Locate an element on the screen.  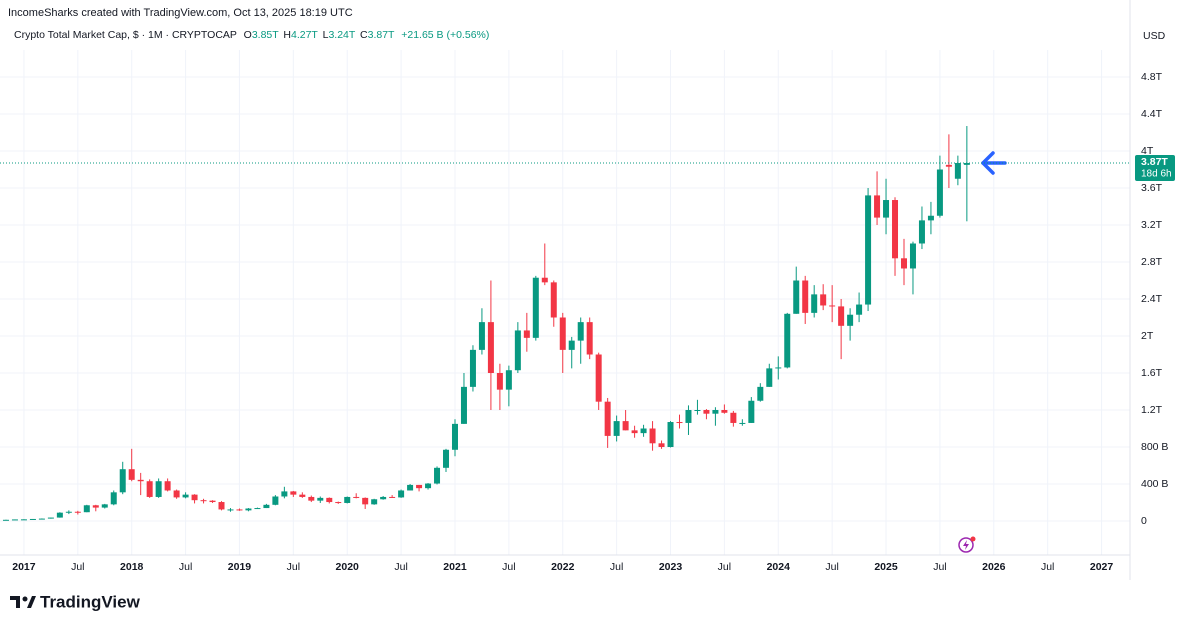
y-tick-label: 2.8T is located at coordinates (1152, 262).